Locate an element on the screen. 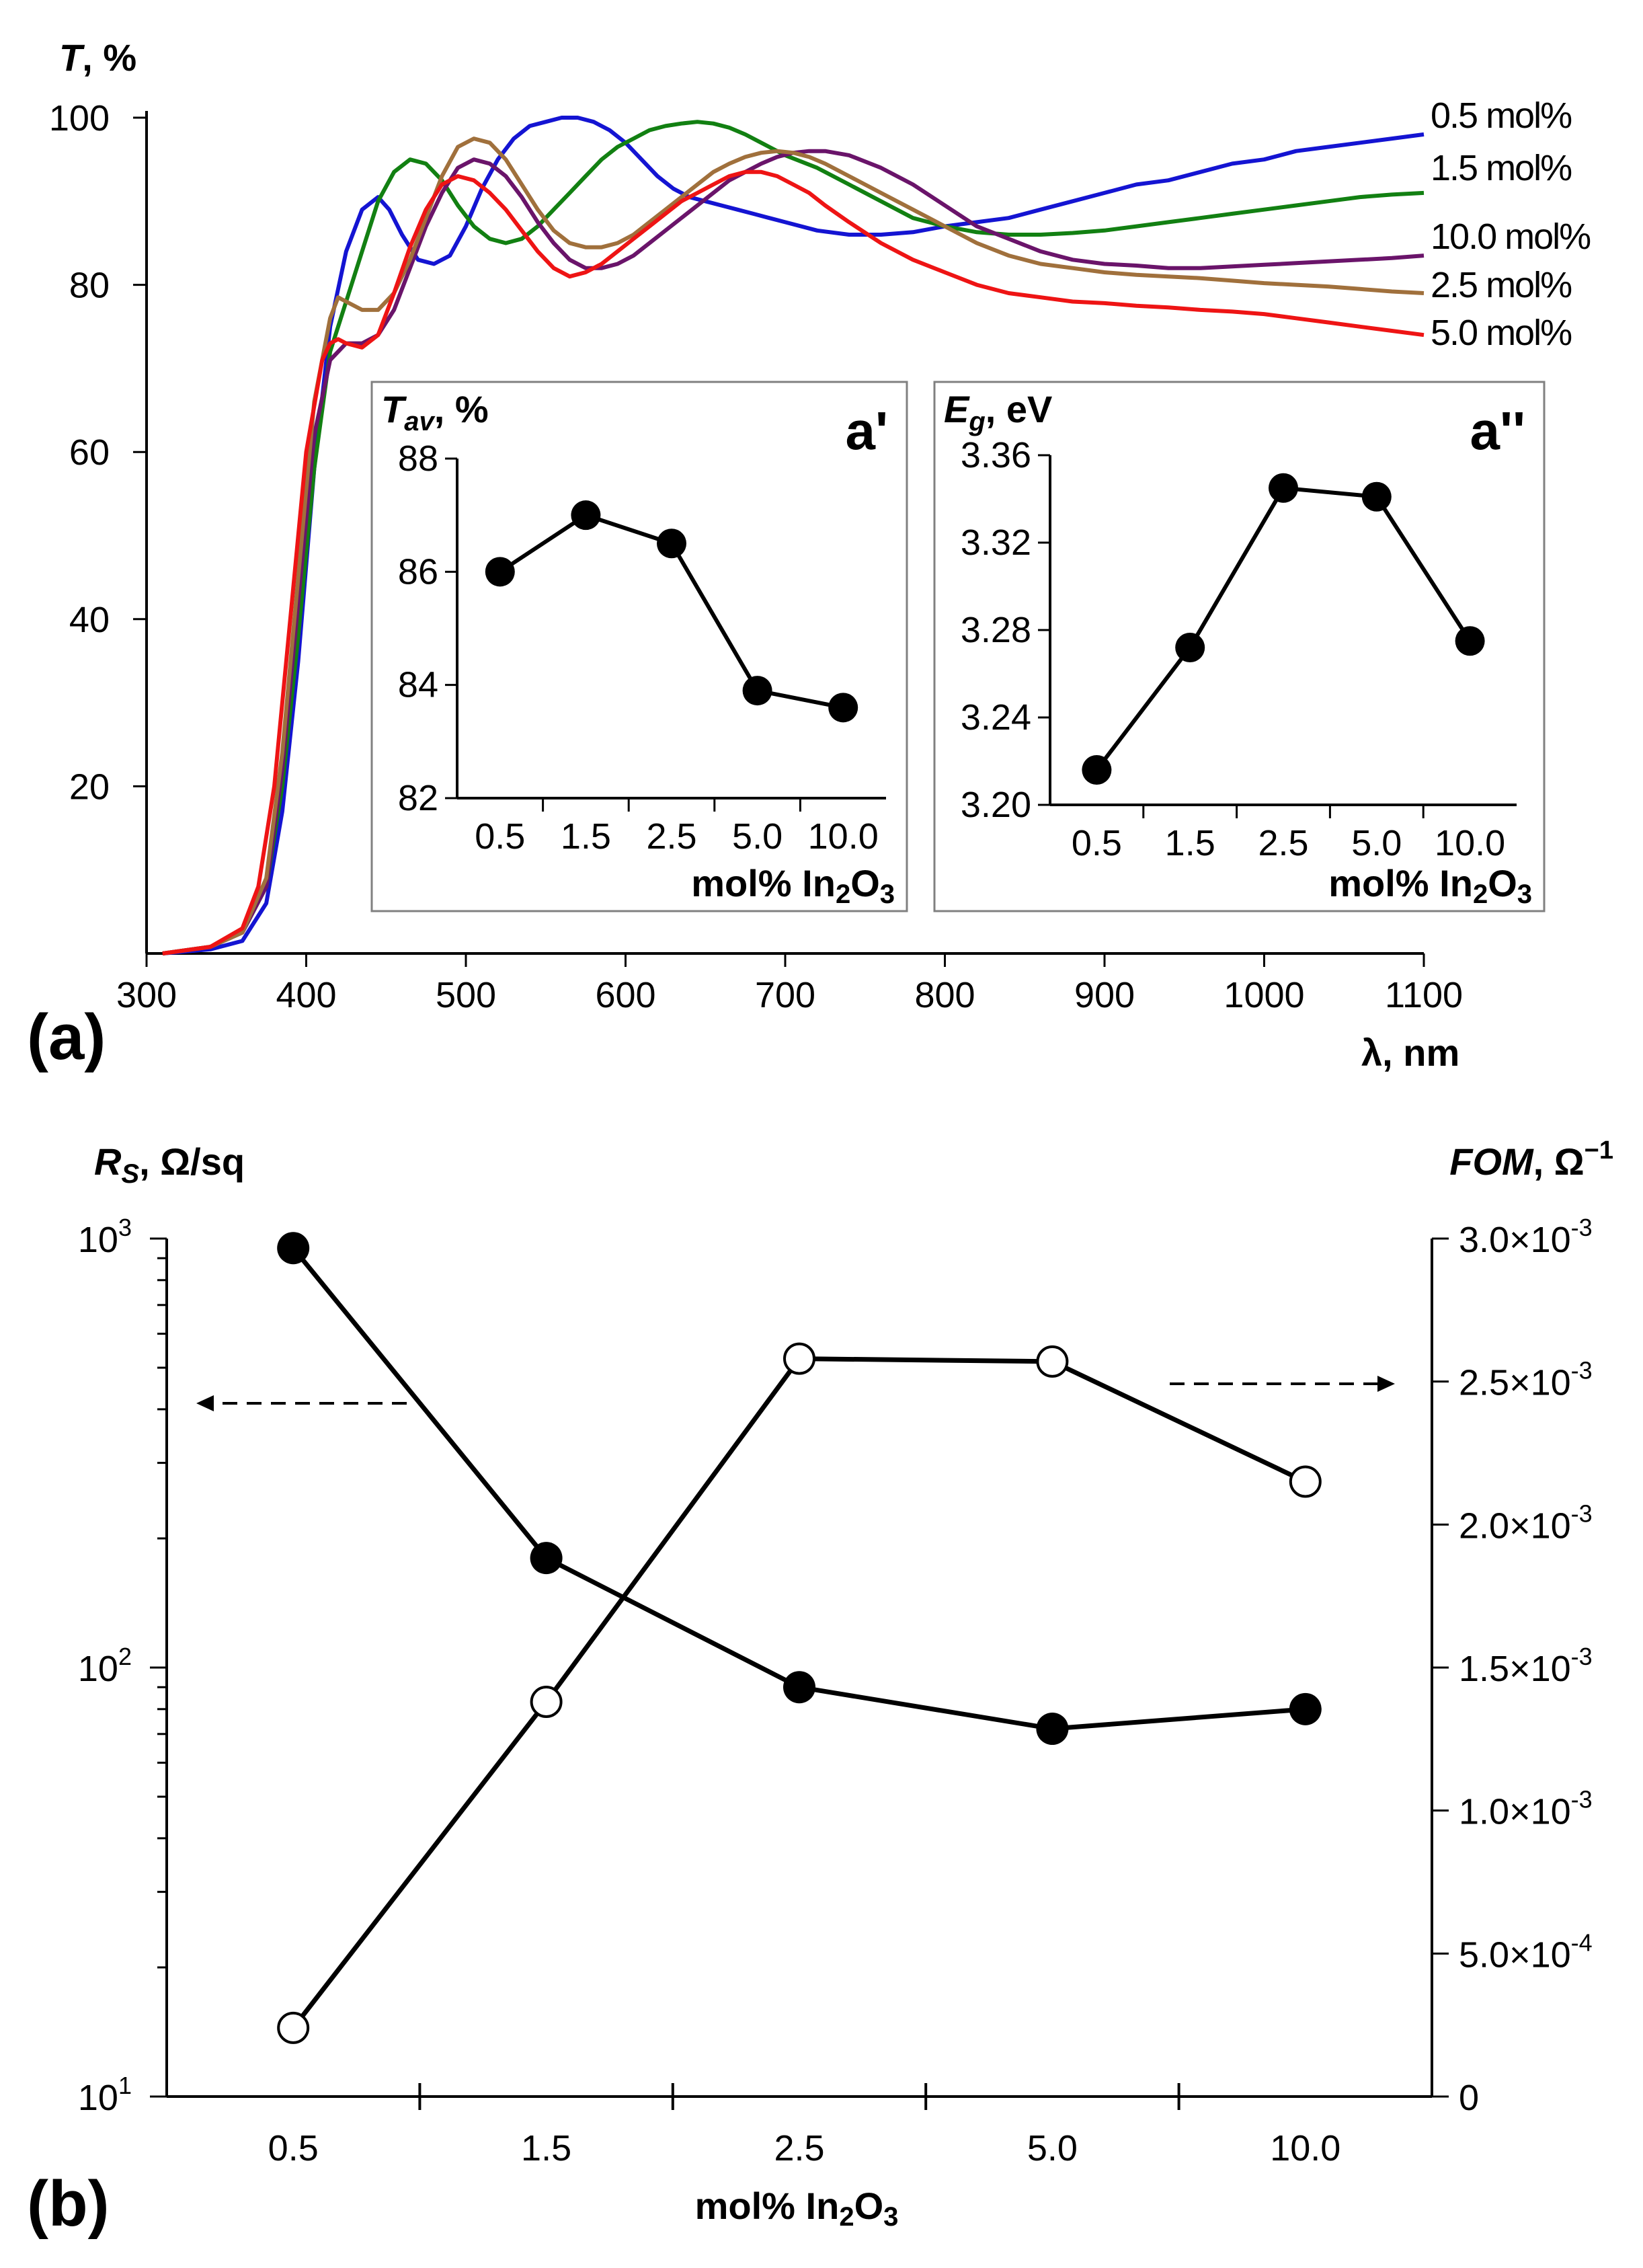 This screenshot has width=1643, height=2268. panel-b-category-label: 1.5 is located at coordinates (546, 2148).